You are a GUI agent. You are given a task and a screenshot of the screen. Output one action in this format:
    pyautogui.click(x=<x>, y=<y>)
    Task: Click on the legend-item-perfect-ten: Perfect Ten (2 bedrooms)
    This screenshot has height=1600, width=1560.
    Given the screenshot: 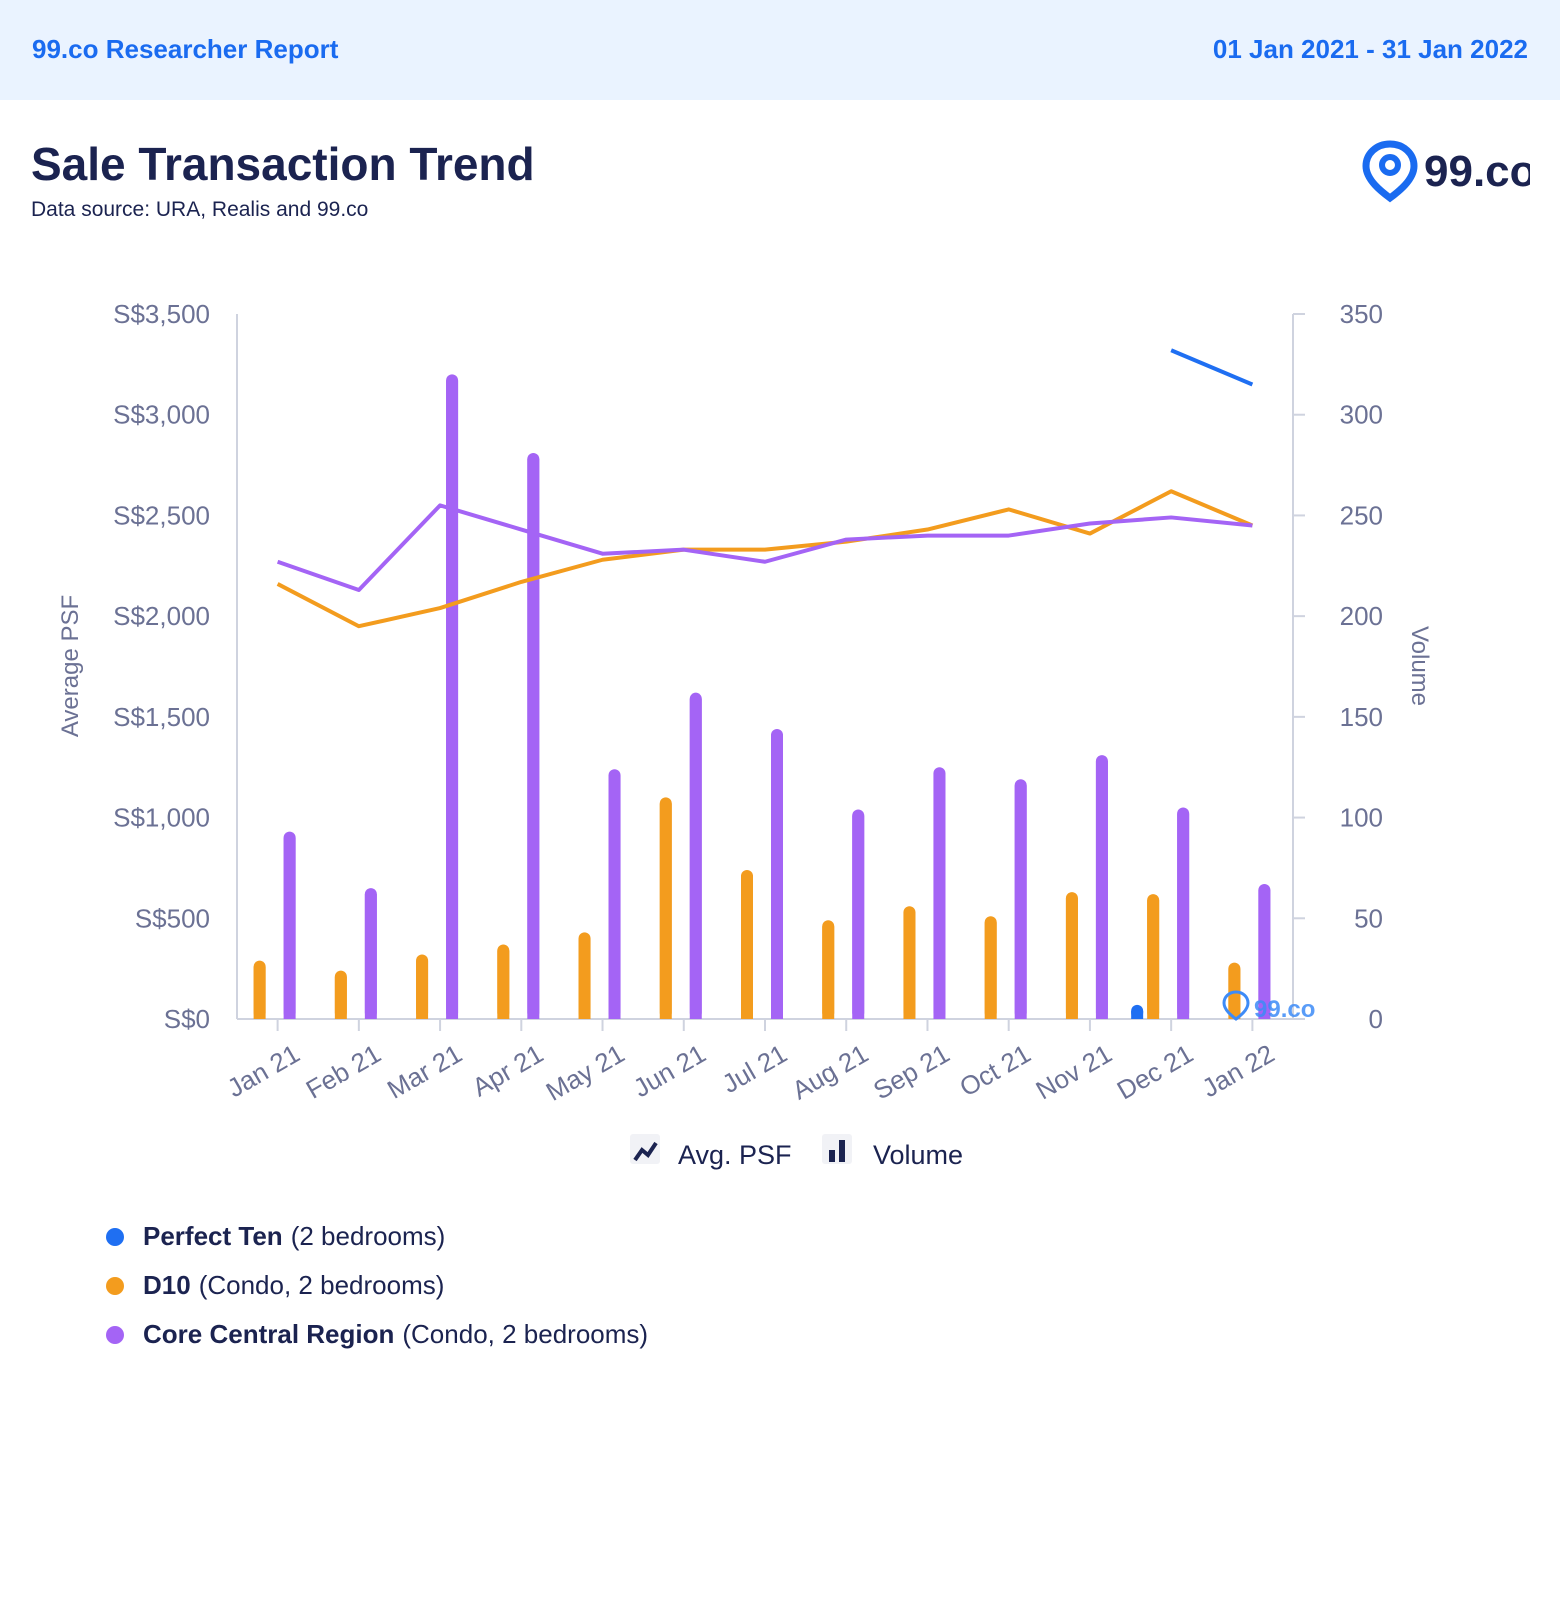 What is the action you would take?
    pyautogui.click(x=377, y=1236)
    